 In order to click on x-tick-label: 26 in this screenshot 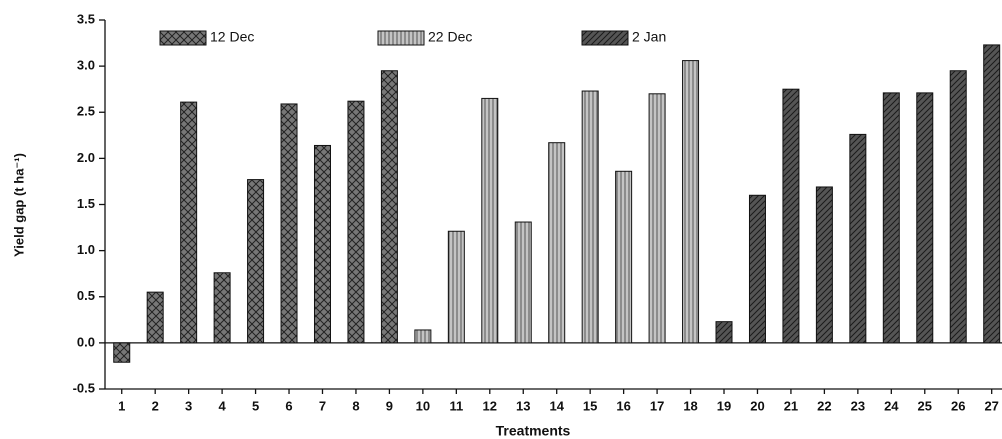, I will do `click(958, 405)`.